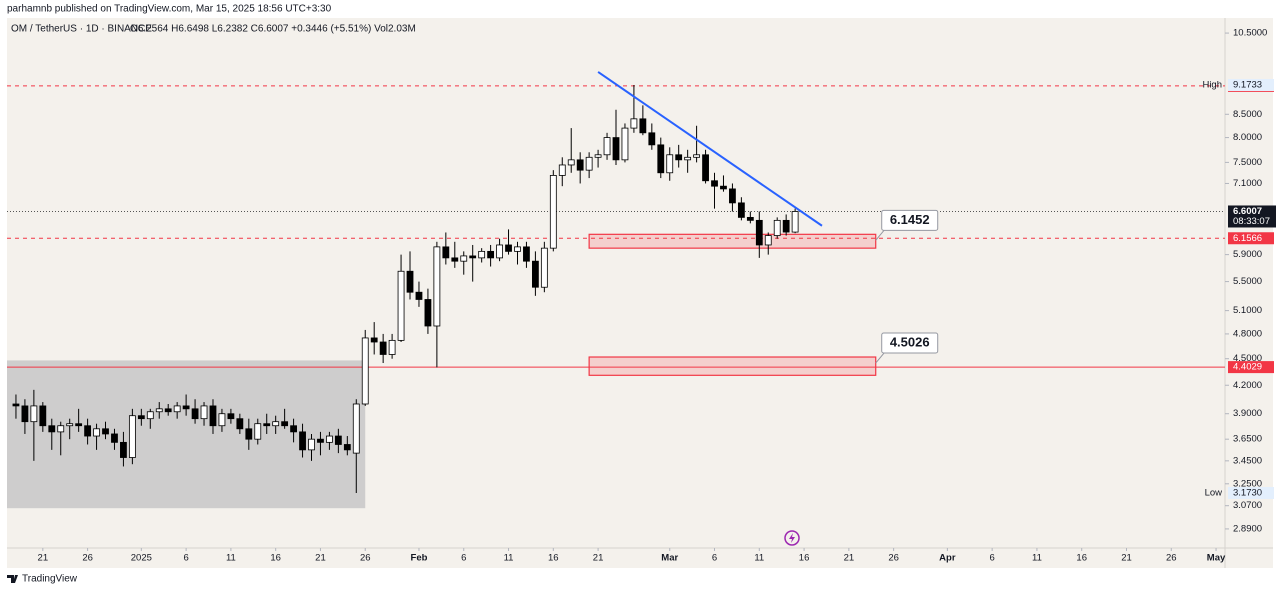 This screenshot has width=1280, height=592. Describe the element at coordinates (1214, 493) in the screenshot. I see `marker-name: Low` at that location.